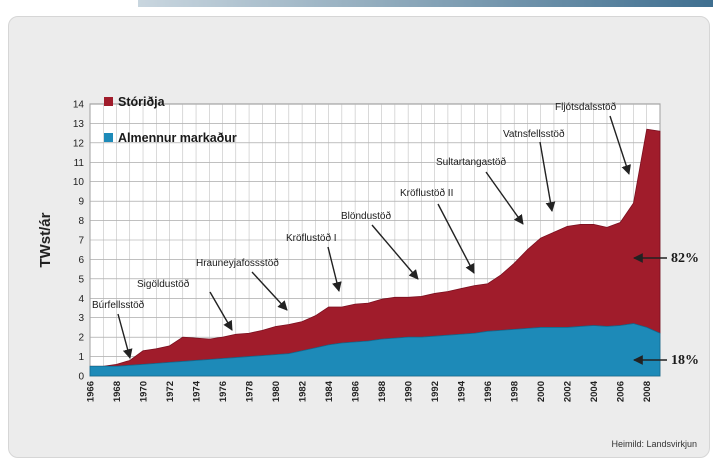  Describe the element at coordinates (586, 107) in the screenshot. I see `annotation-label: Fljótsdalsstöð` at that location.